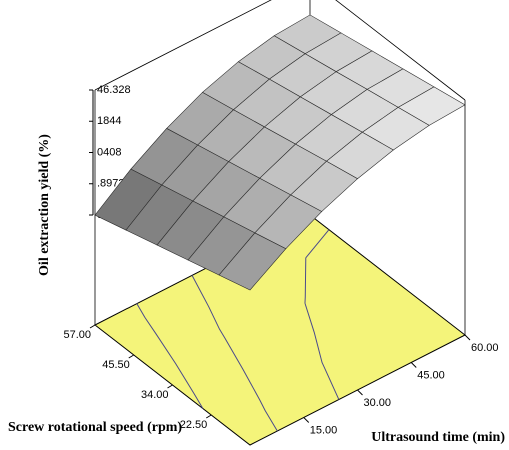 This screenshot has height=450, width=509. What do you see at coordinates (378, 403) in the screenshot?
I see `x-tick-label: 30.00` at bounding box center [378, 403].